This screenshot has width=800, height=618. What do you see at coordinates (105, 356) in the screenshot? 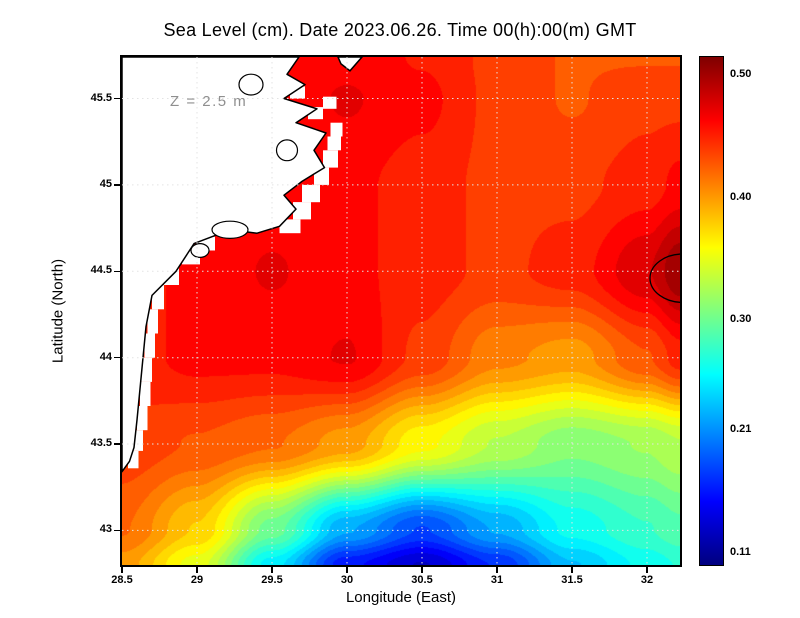
I see `y-tick-label: 44` at bounding box center [105, 356].